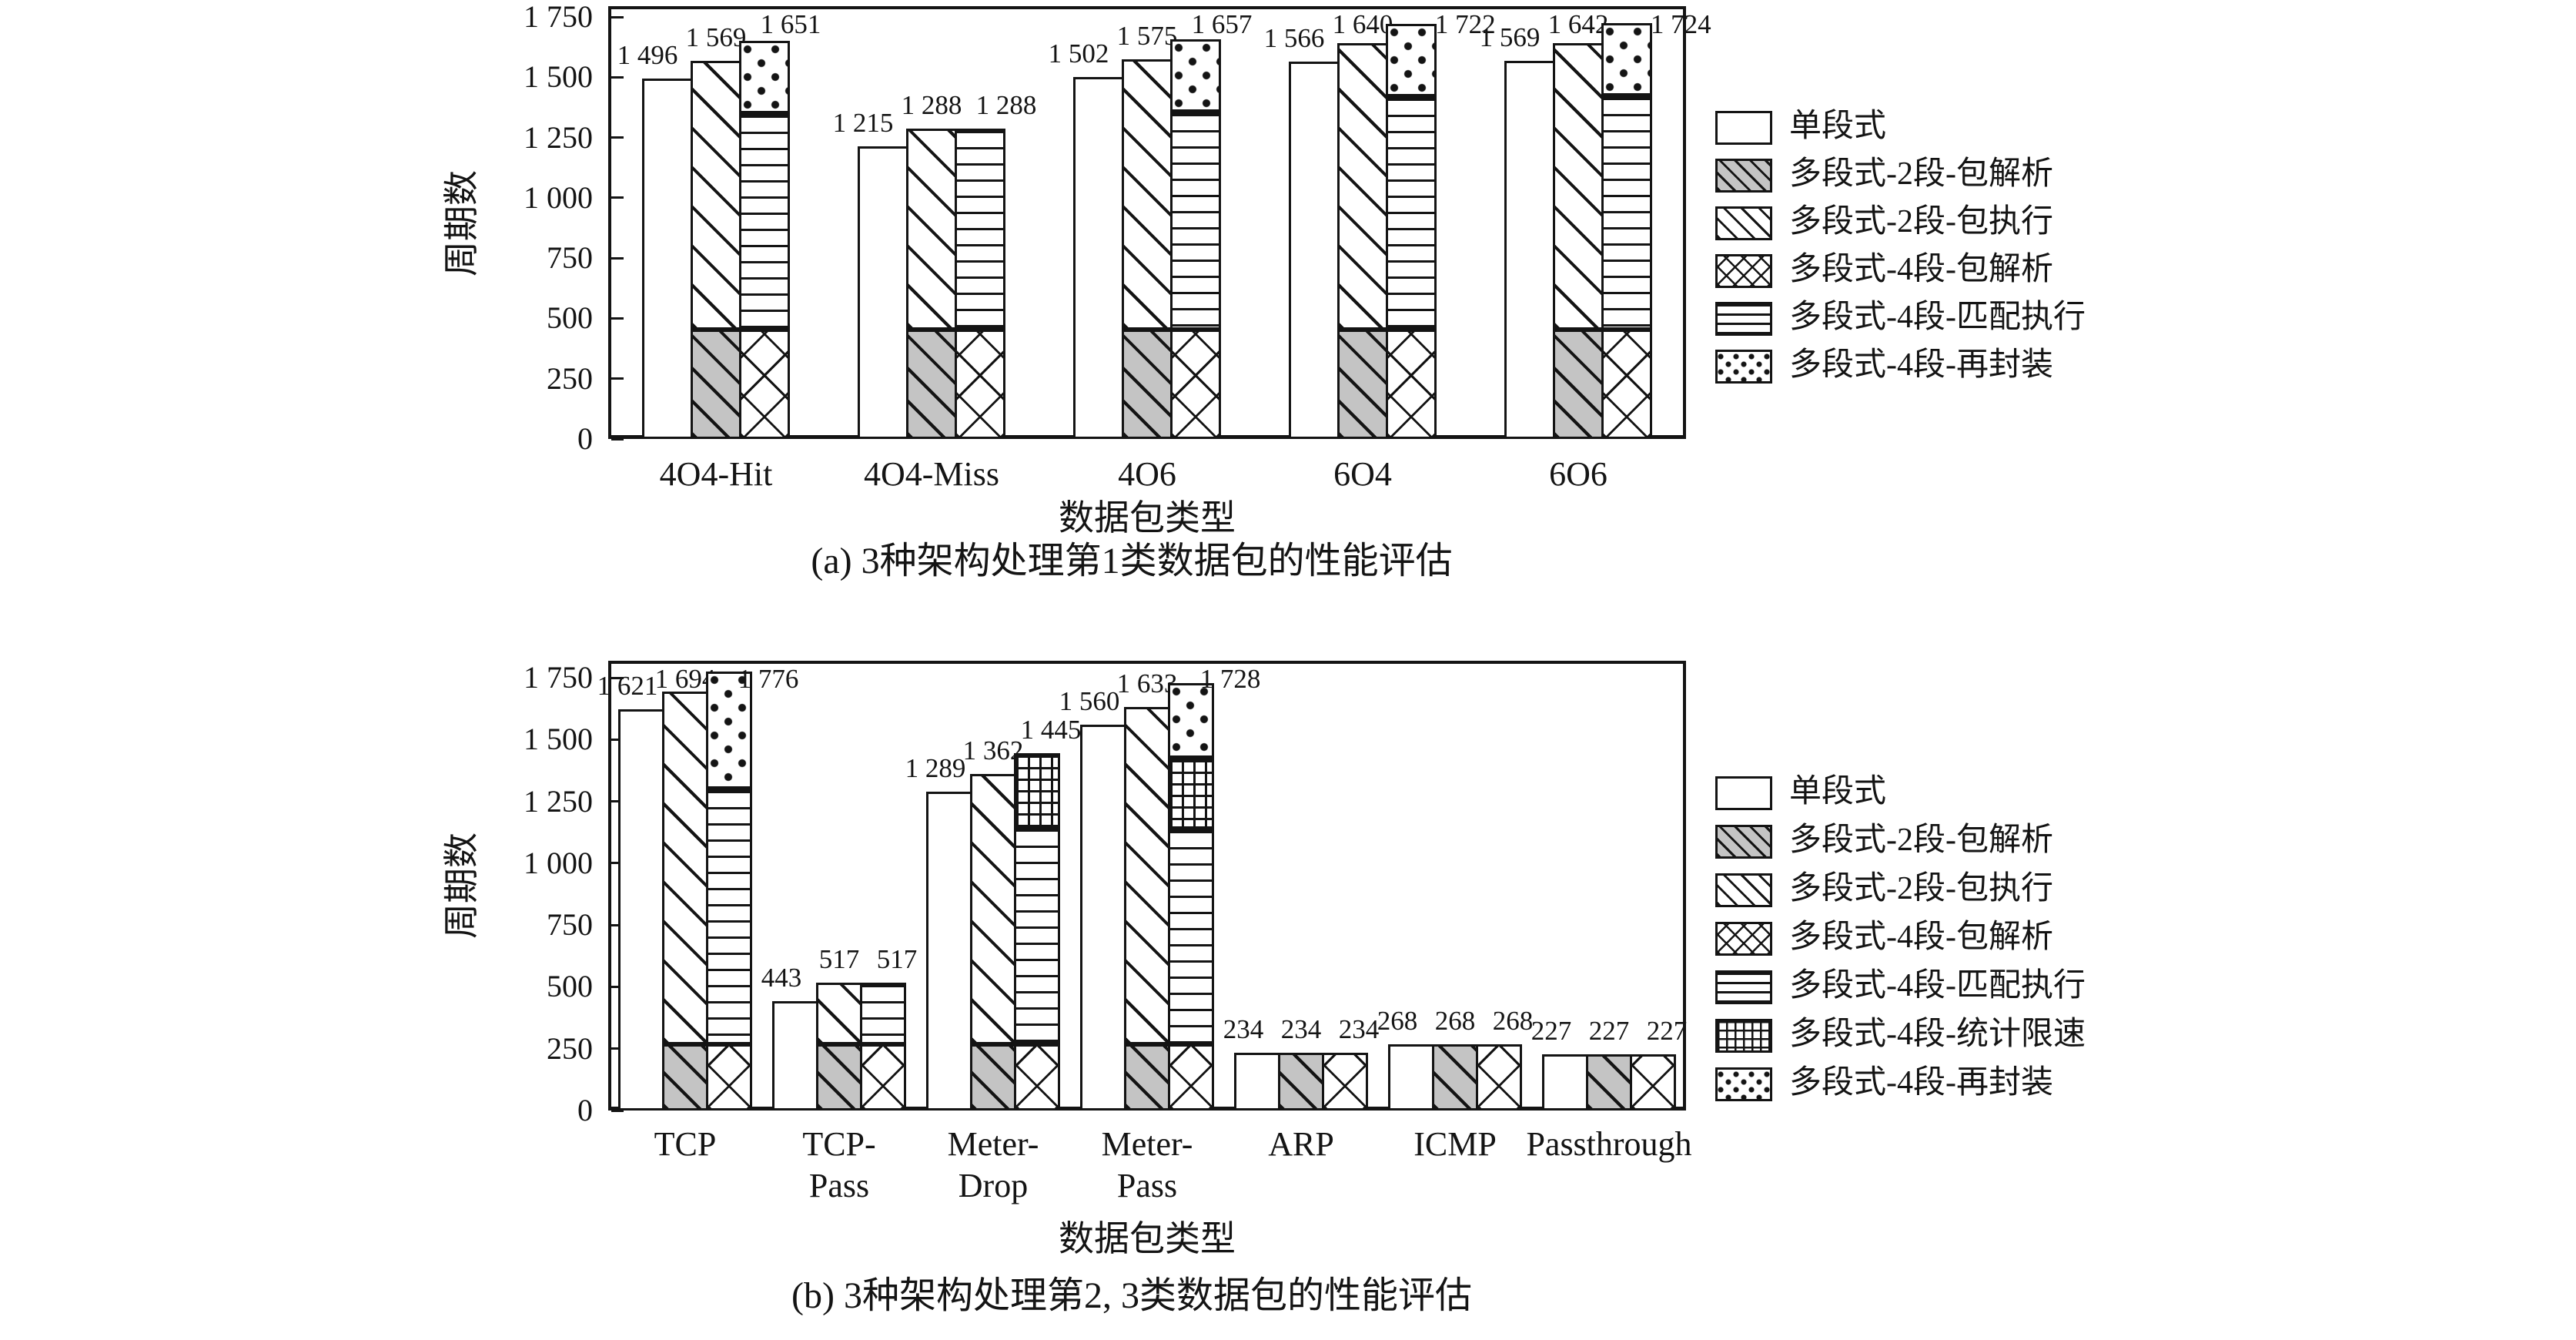 The height and width of the screenshot is (1340, 2576). Describe the element at coordinates (1222, 24) in the screenshot. I see `bar-value-label: 1 657` at that location.